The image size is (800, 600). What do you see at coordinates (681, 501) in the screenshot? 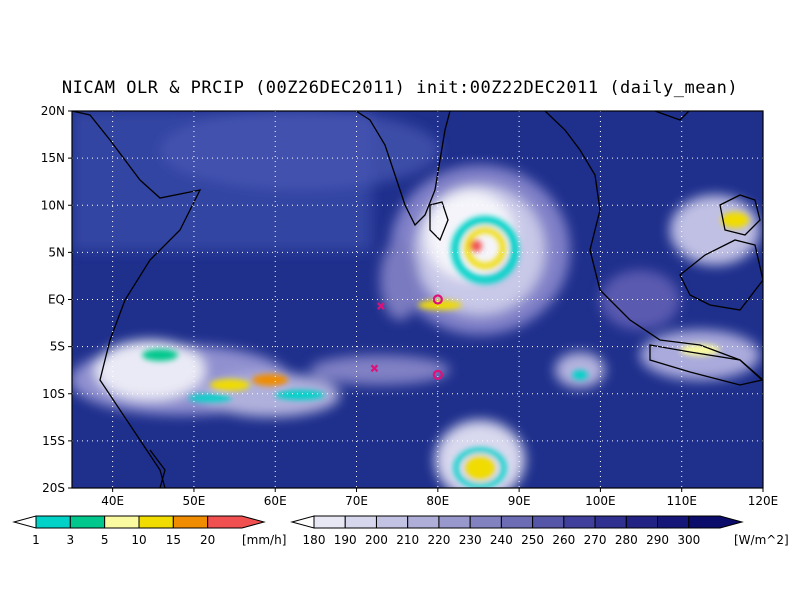
I see `lon-label: 110E` at bounding box center [681, 501].